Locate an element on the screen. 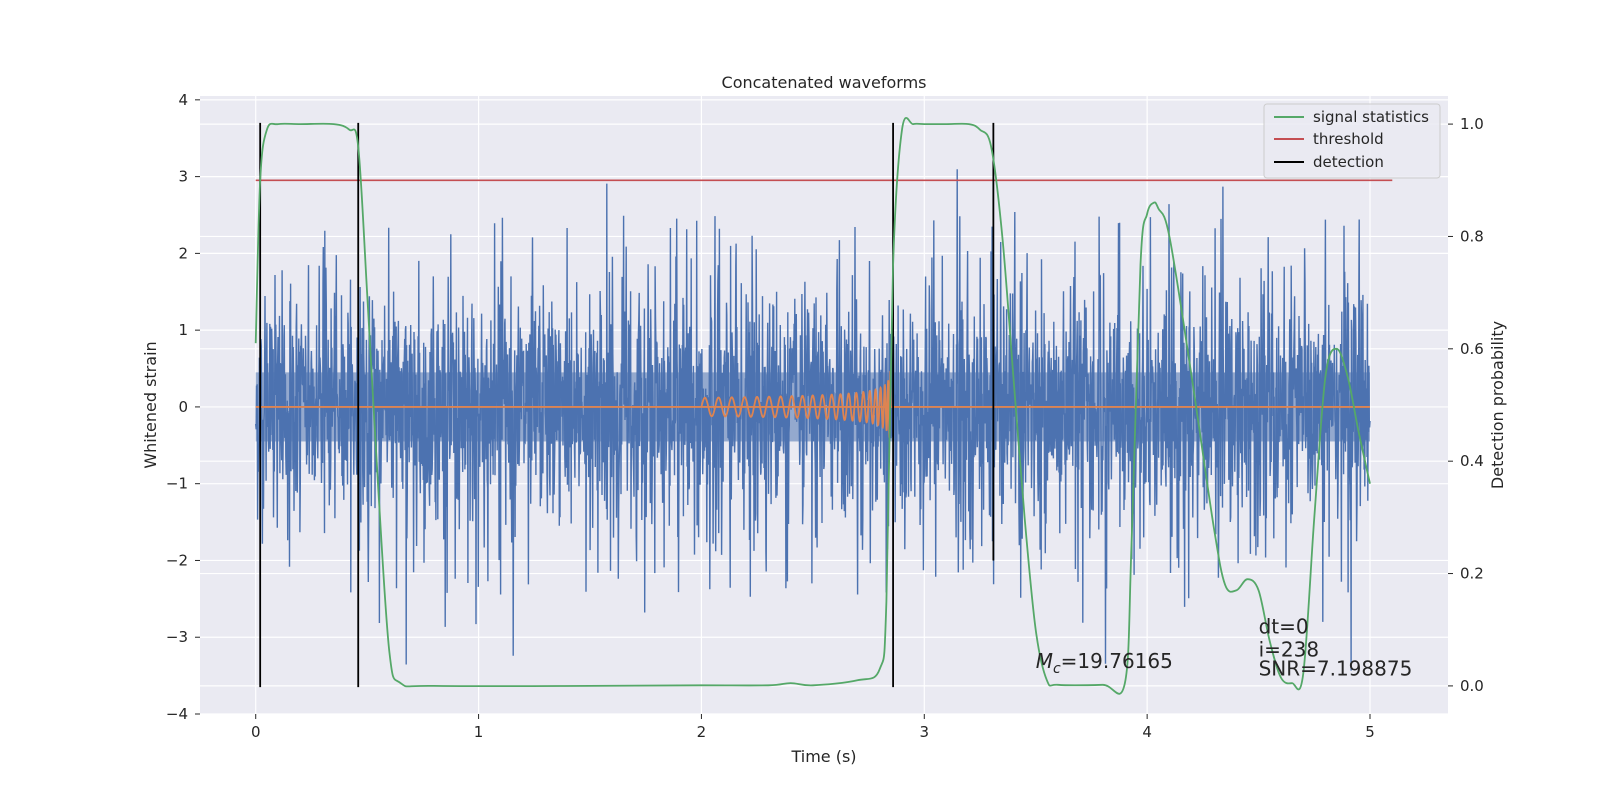  chirp-series is located at coordinates (812, 404).